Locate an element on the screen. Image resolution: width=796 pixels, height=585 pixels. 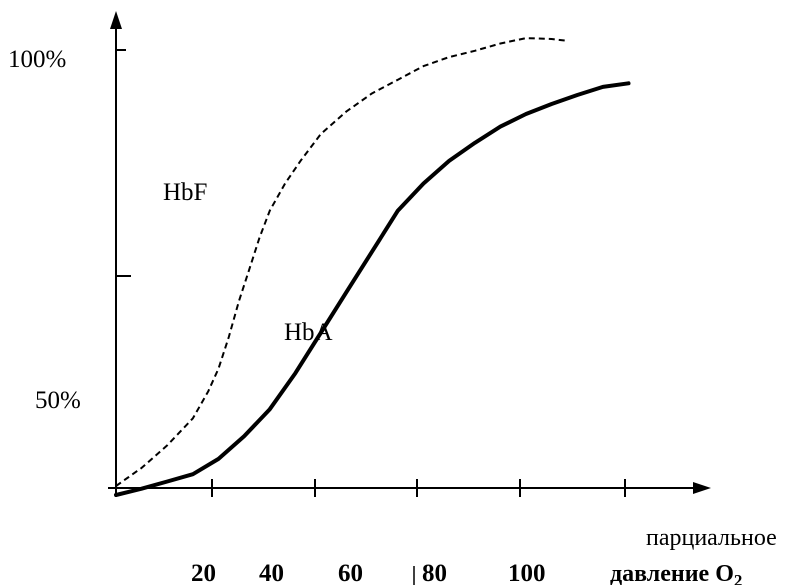
x-tick-label-40: 40 is located at coordinates (271, 572).